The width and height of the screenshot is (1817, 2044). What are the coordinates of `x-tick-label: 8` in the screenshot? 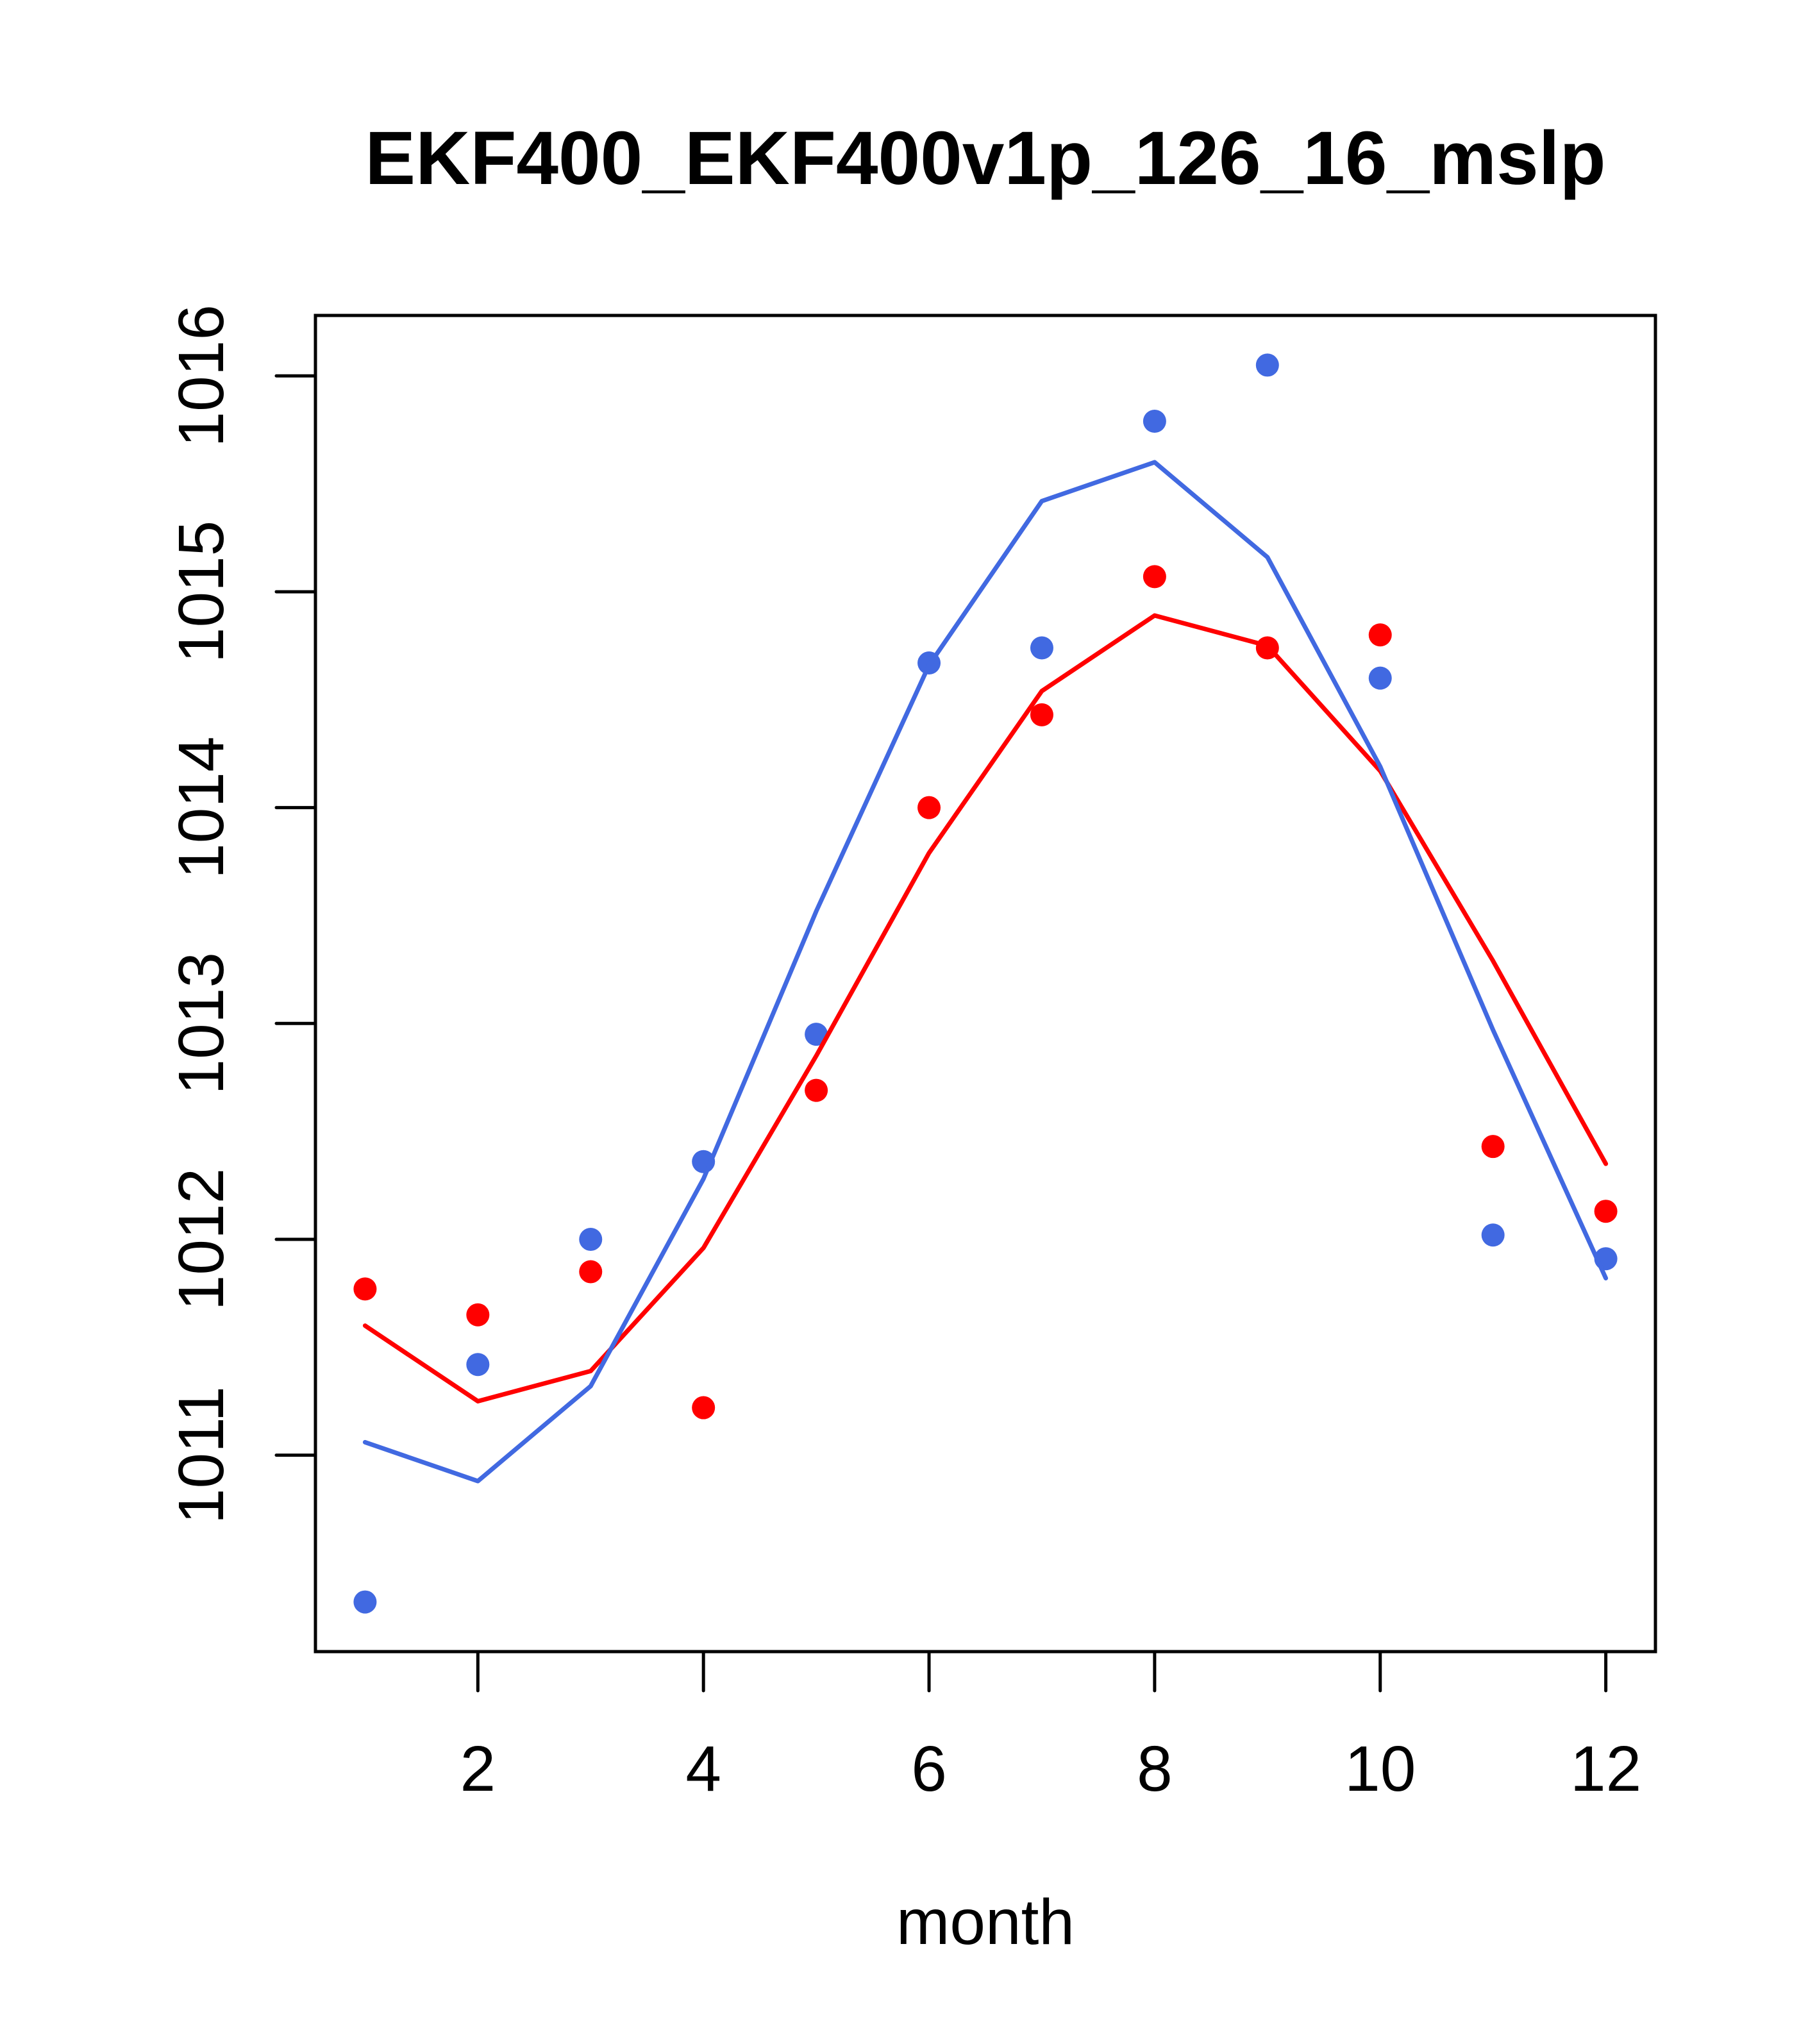 It's located at (1155, 1769).